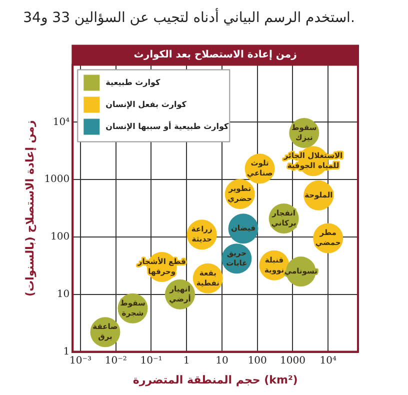 The image size is (408, 395). Describe the element at coordinates (57, 180) in the screenshot. I see `y-tick-label: 1000` at that location.